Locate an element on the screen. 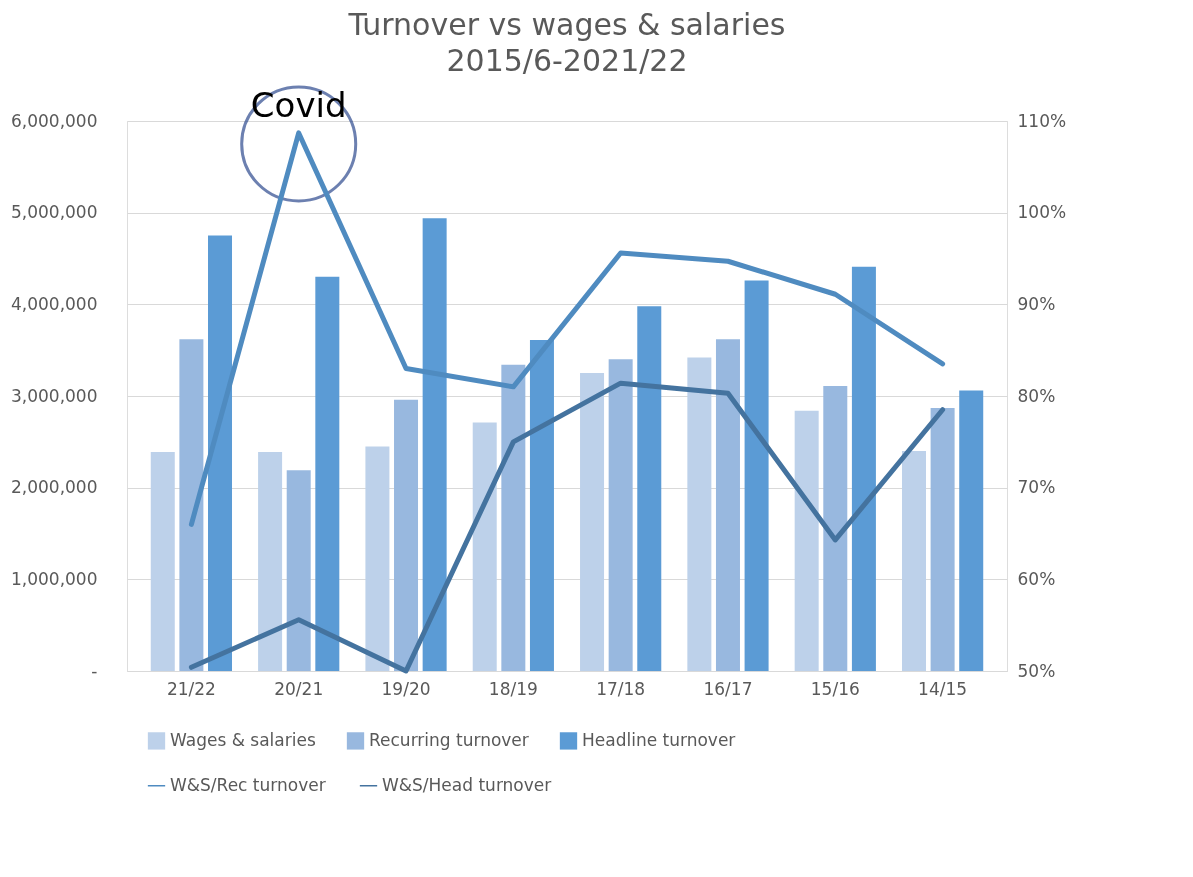 The image size is (1193, 877). x-tick-label: 15/16 is located at coordinates (835, 688).